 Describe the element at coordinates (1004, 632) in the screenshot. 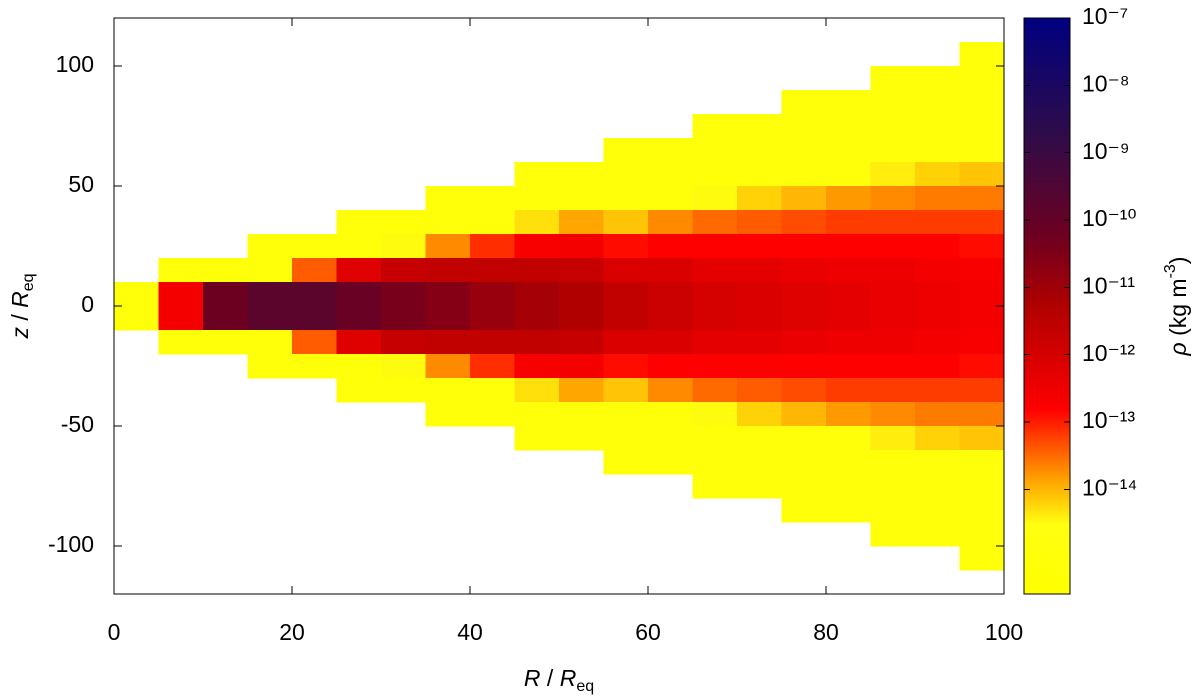

I see `x-tick-label: 100` at that location.